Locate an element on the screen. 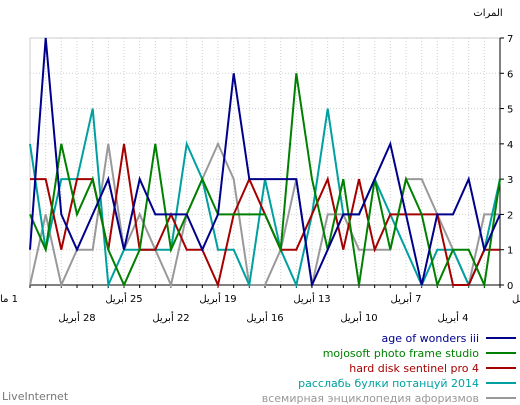 This screenshot has width=520, height=405. legend-label: age of wonders iii is located at coordinates (430, 338).